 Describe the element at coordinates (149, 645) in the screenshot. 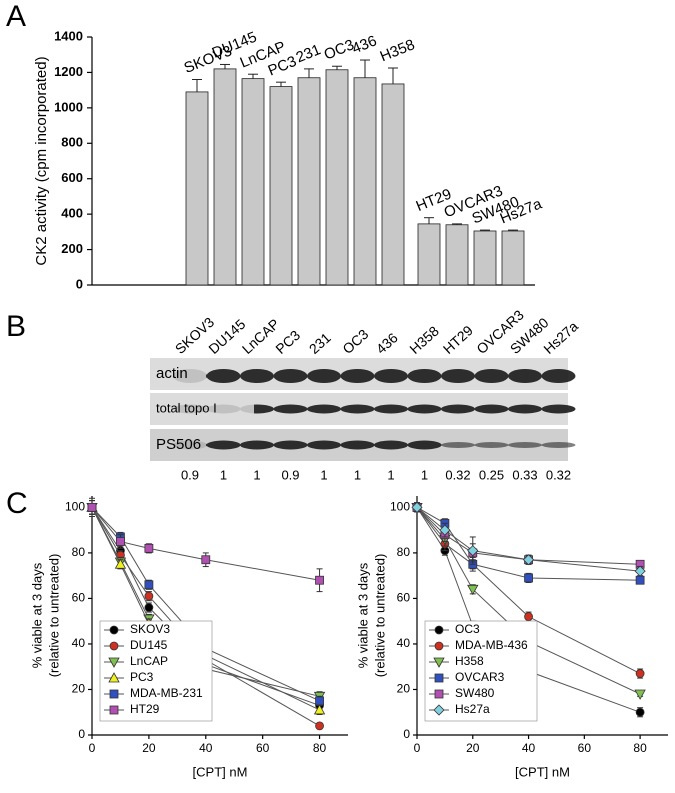

I see `legend-label: DU145` at that location.